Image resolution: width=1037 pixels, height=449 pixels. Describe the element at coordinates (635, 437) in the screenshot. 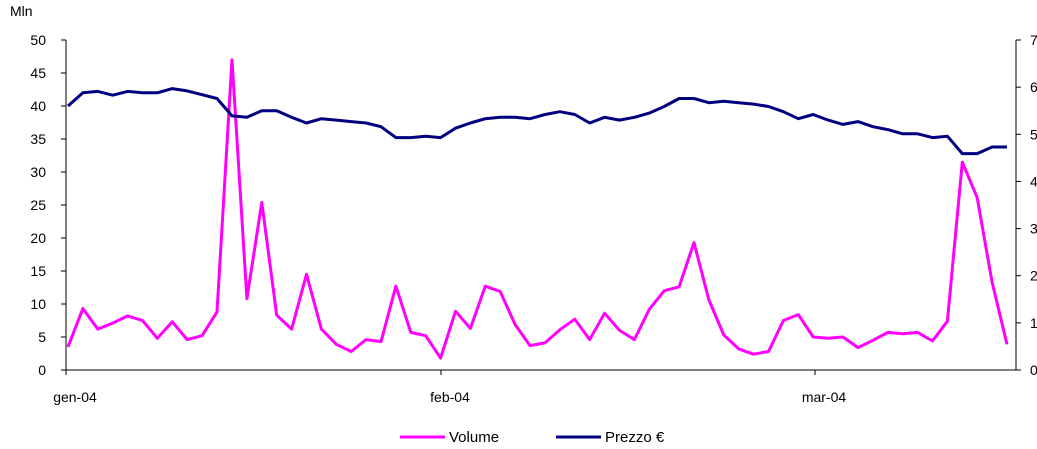

I see `legend-label-prezzo: Prezzo €` at that location.